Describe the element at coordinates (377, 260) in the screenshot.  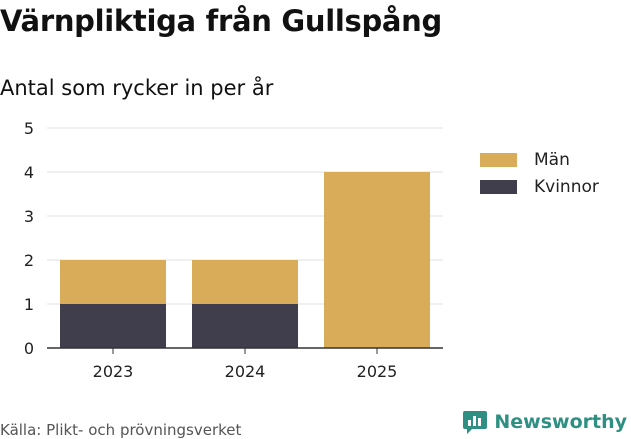
I see `bar-män-2025` at that location.